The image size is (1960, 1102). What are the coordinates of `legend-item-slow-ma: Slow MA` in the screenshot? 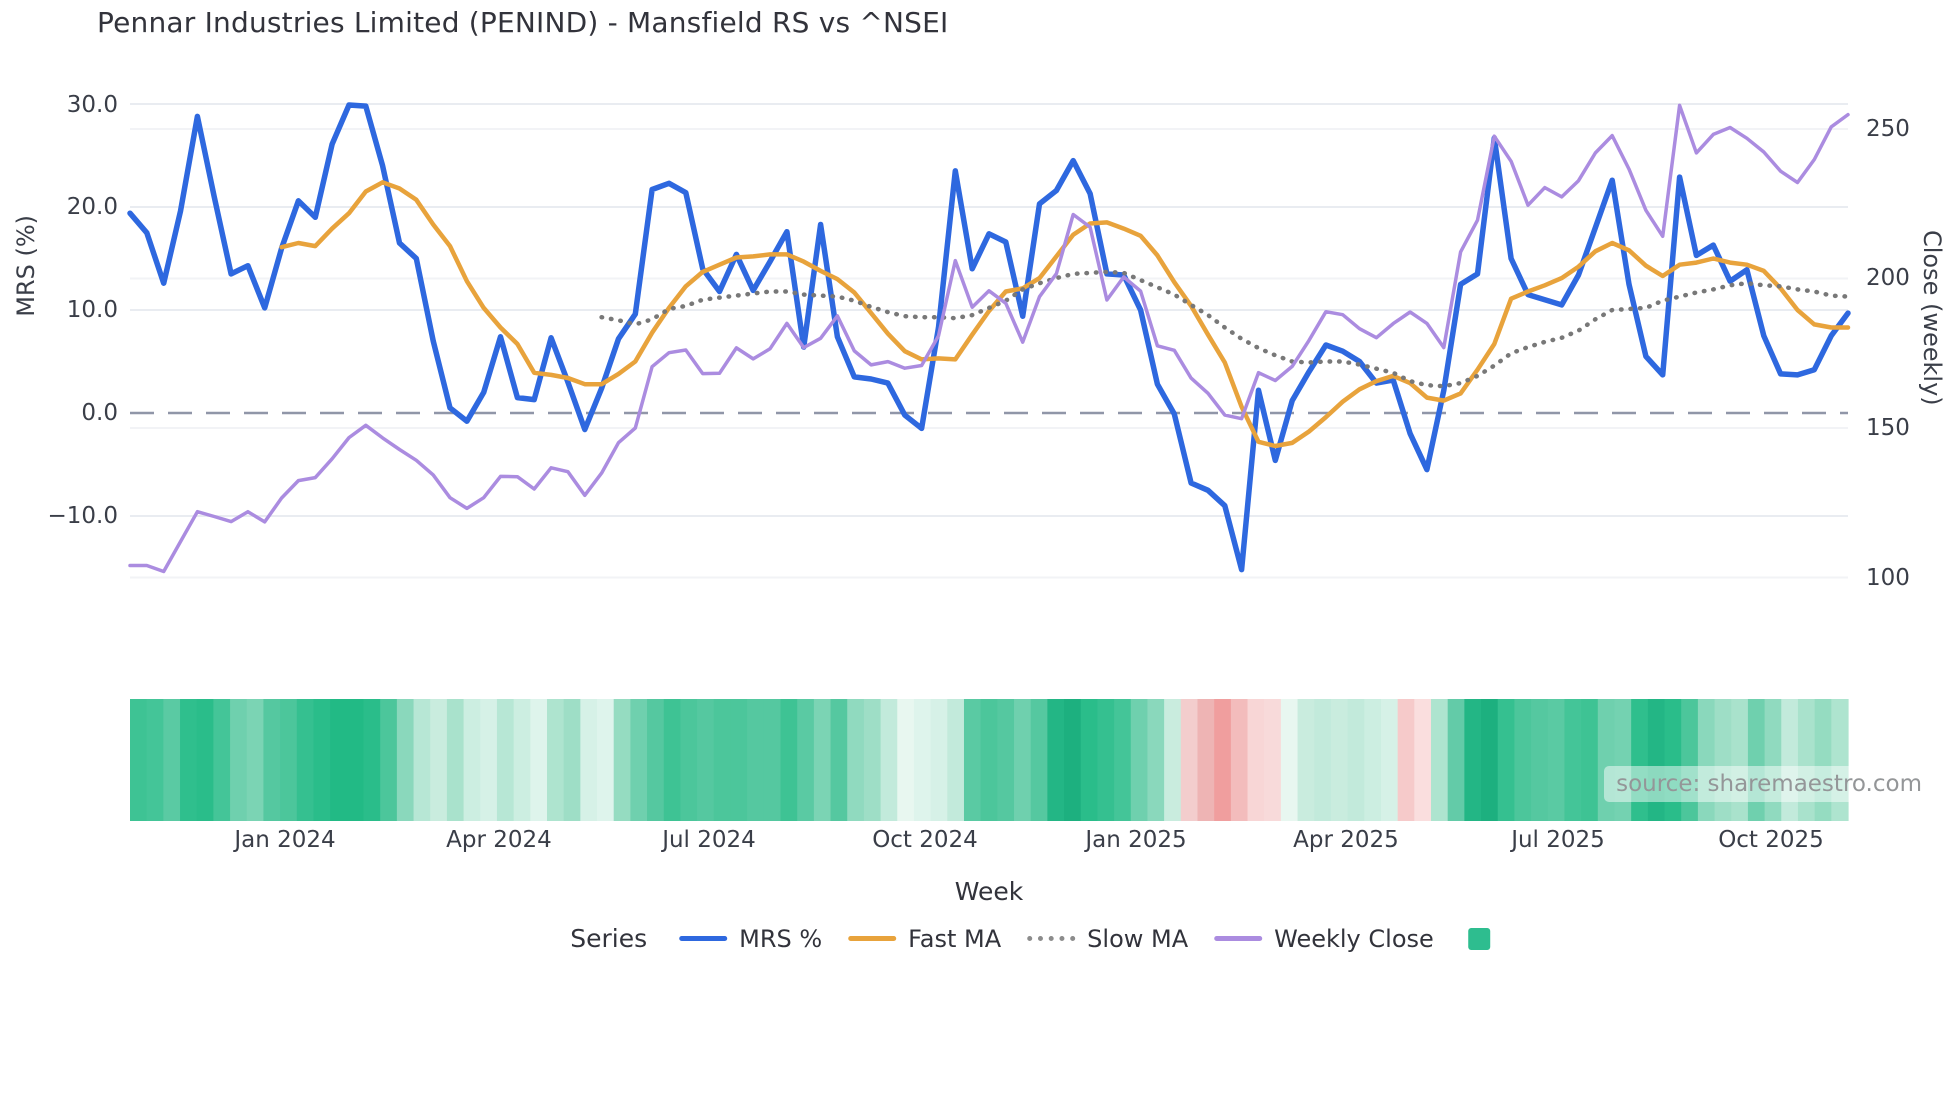 It's located at (1107, 939).